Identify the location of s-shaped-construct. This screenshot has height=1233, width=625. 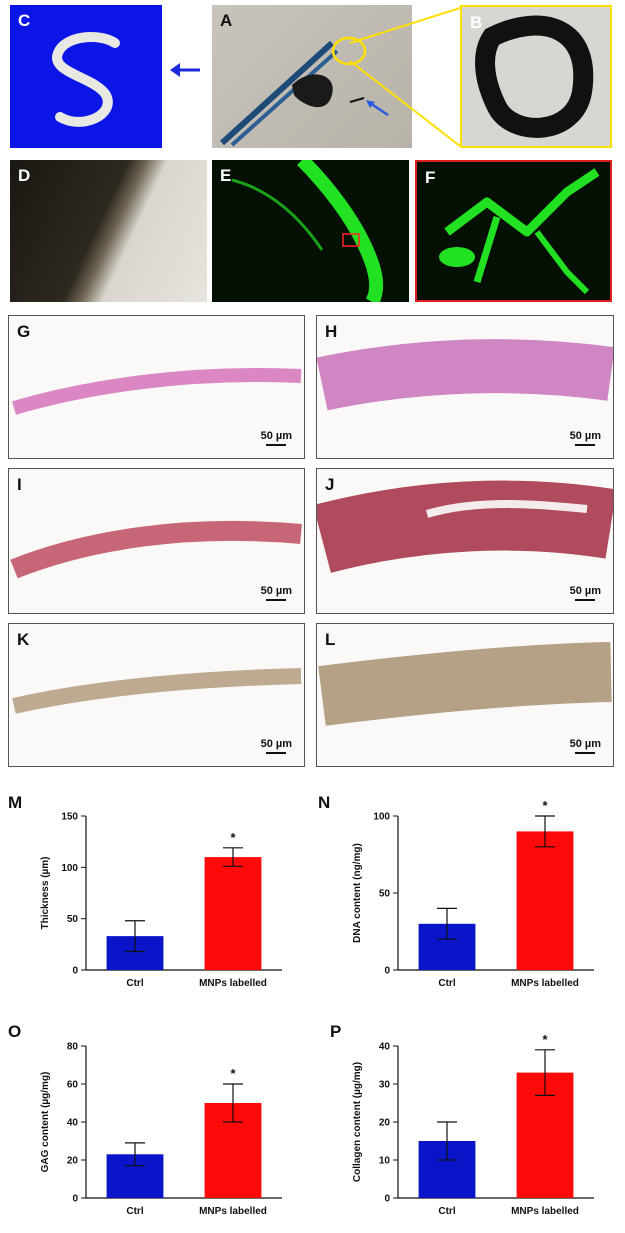
(86, 79).